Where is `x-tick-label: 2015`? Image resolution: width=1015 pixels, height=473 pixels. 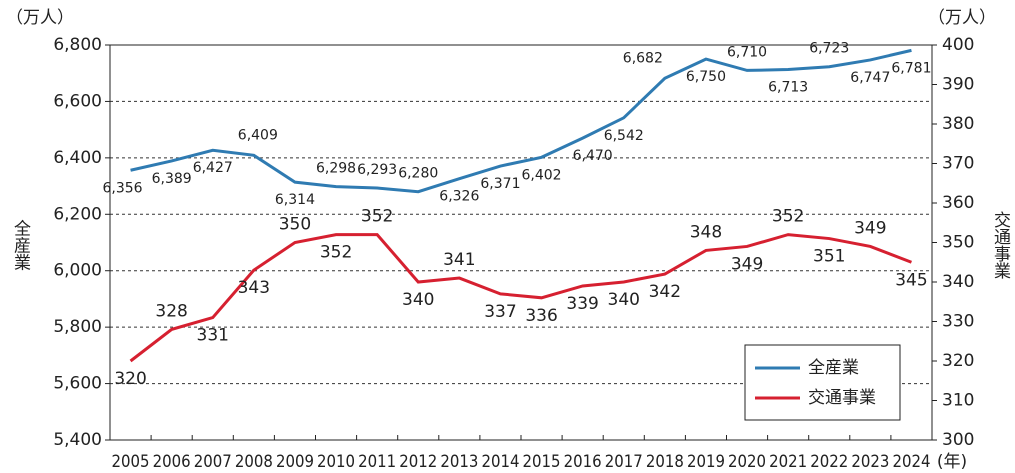 x-tick-label: 2015 is located at coordinates (542, 462).